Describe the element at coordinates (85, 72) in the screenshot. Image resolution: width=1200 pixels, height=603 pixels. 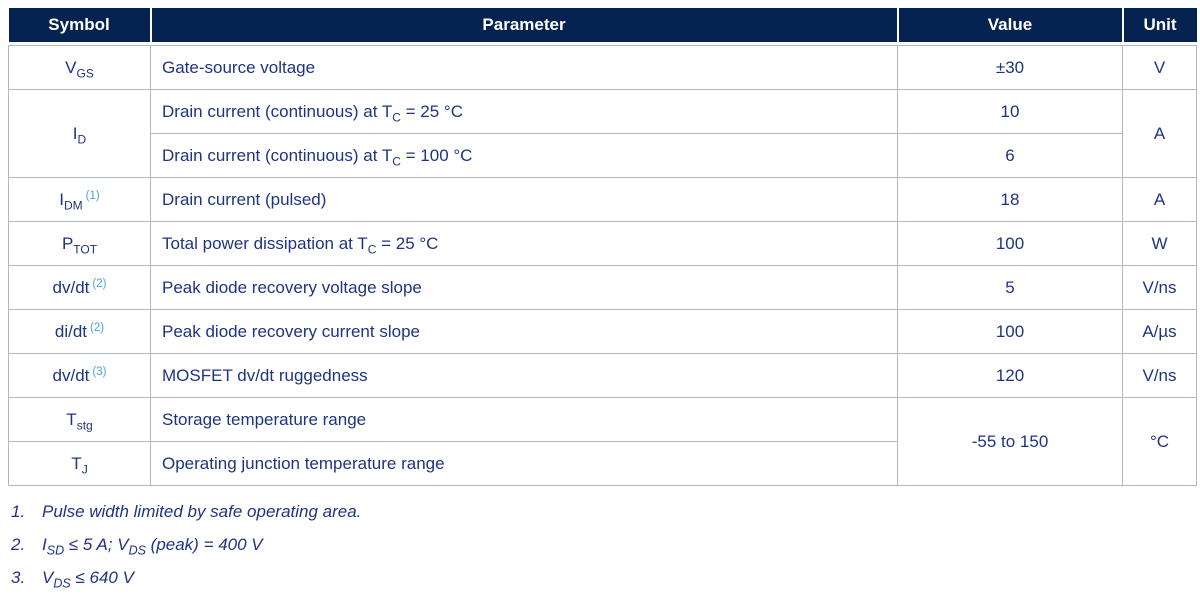
I see `symbol-subscript: GS` at that location.